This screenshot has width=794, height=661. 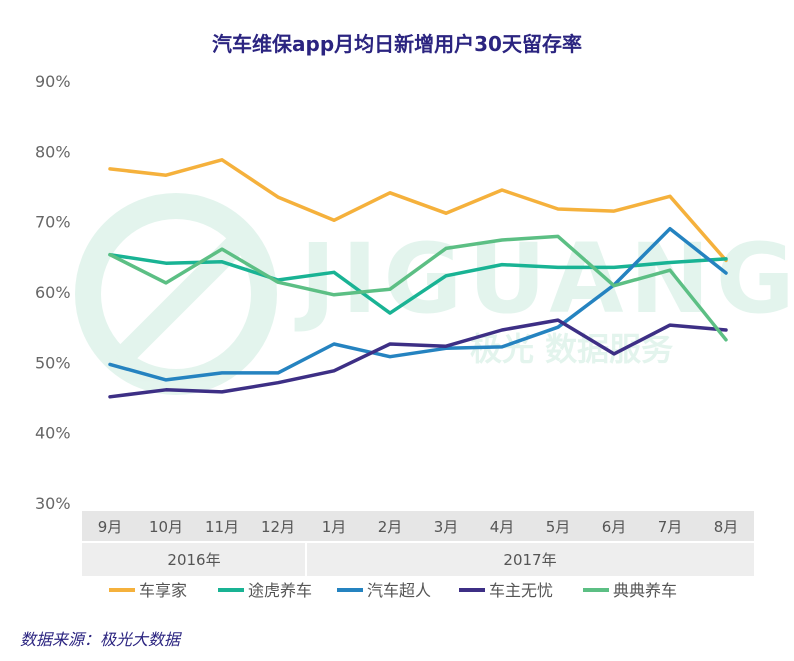 I want to click on x-year-label: 2016年, so click(x=193, y=560).